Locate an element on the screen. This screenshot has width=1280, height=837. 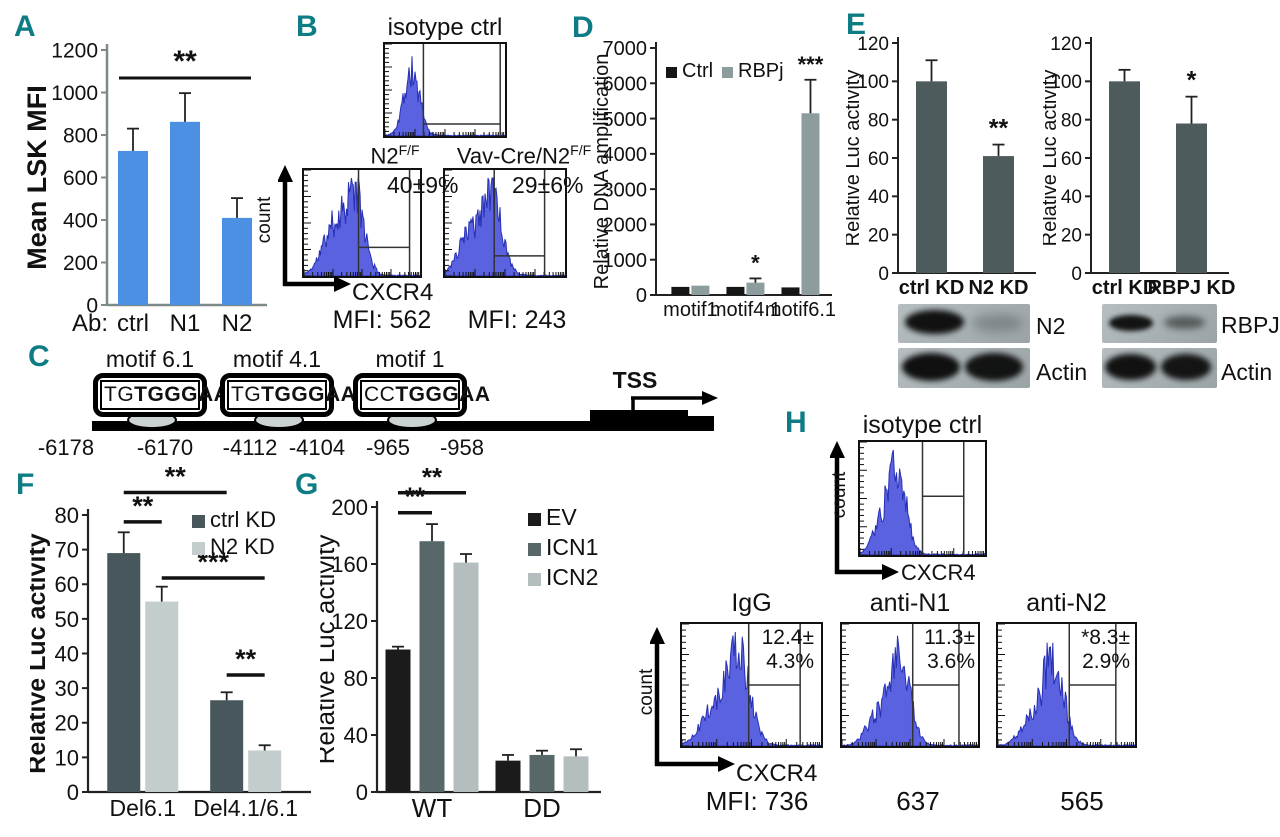
svg-text: 4000 is located at coordinates (625, 155).